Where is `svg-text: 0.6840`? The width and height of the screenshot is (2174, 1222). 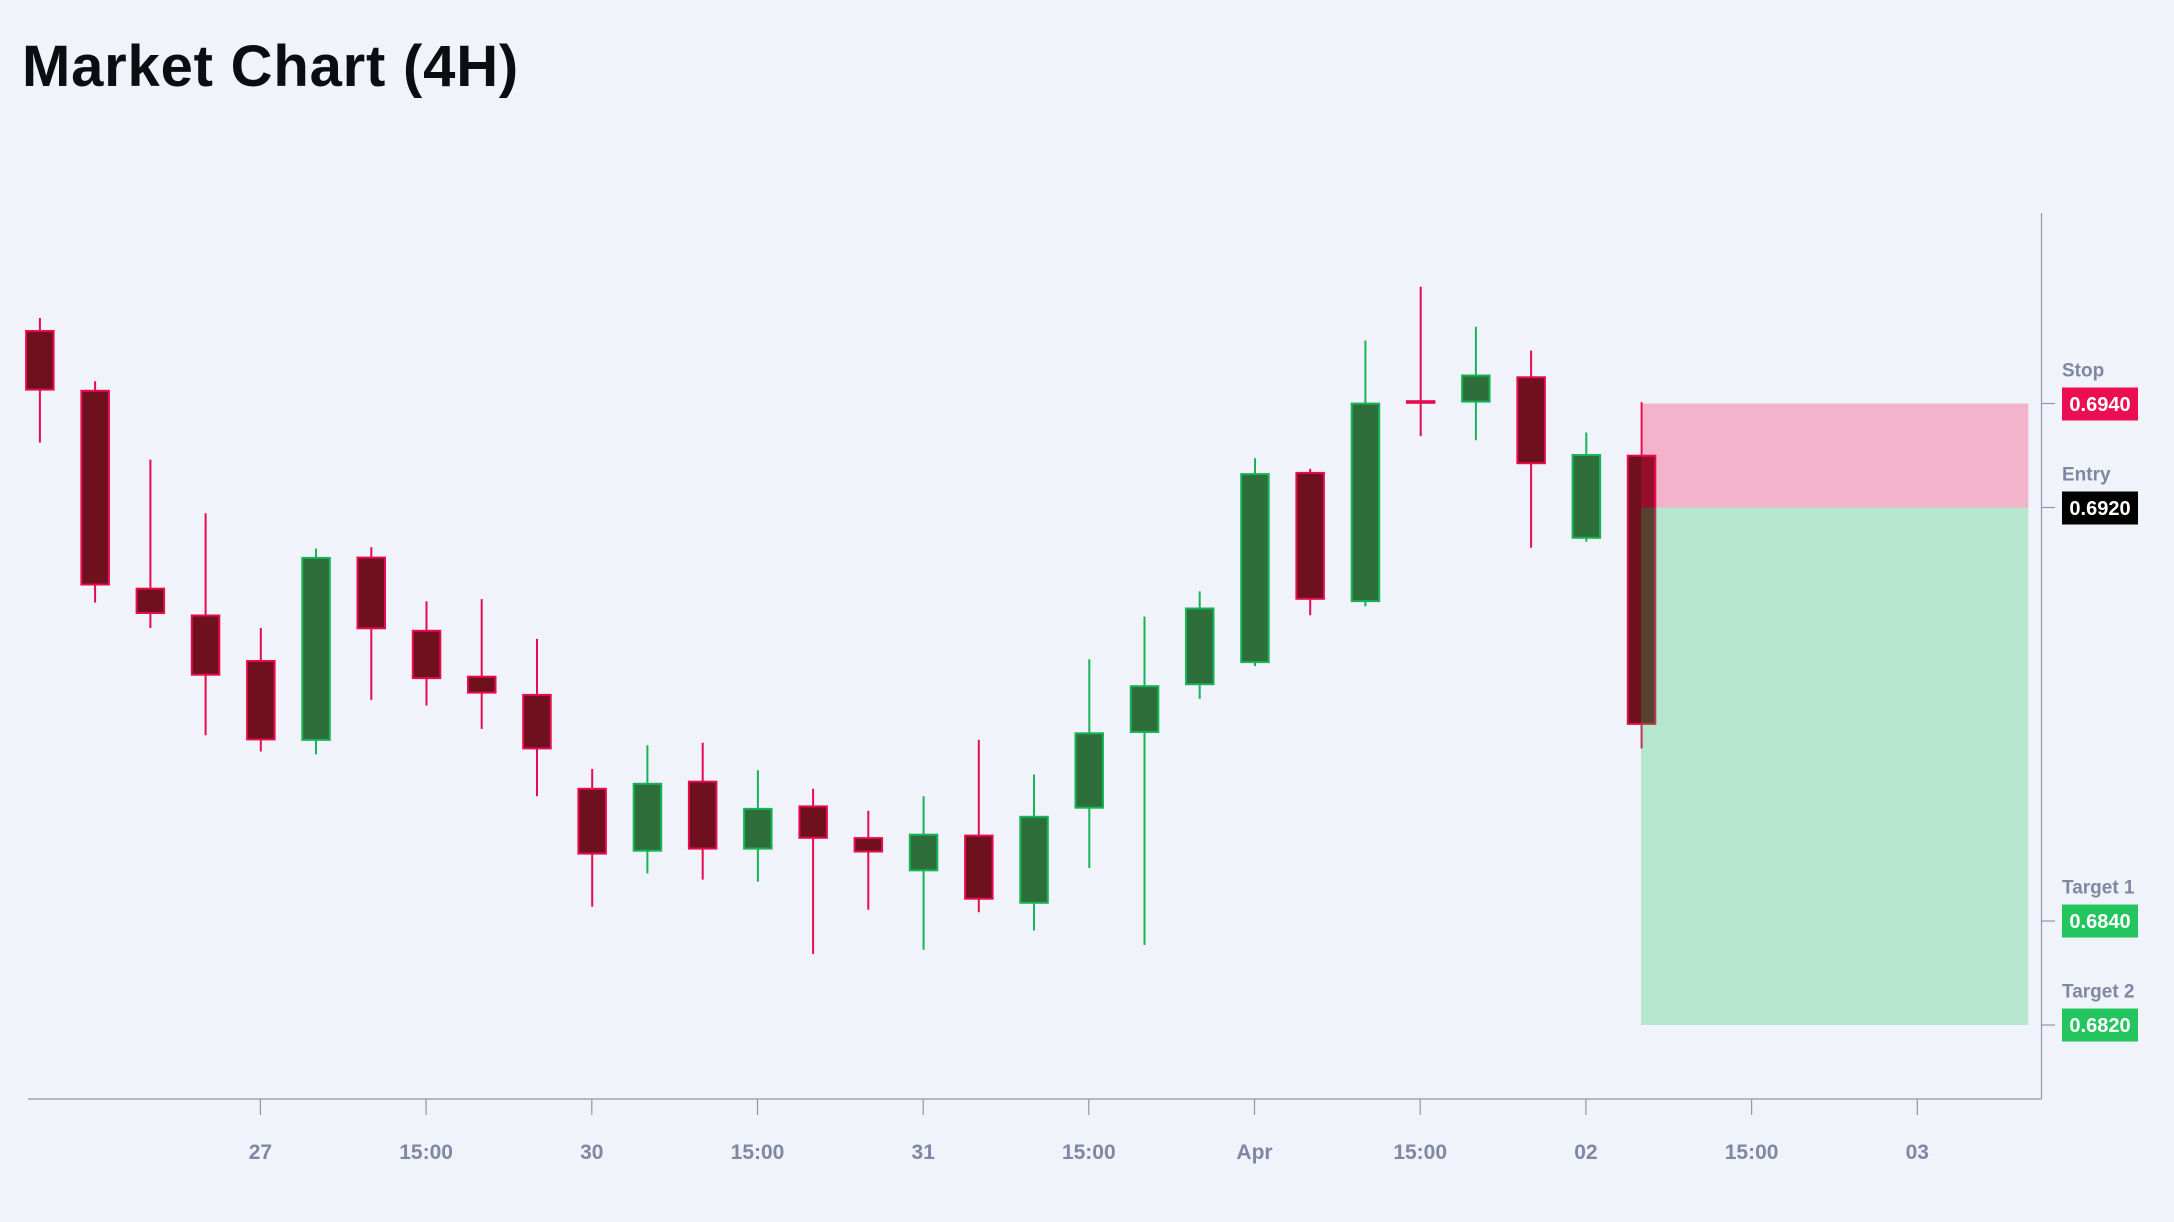 svg-text: 0.6840 is located at coordinates (2099, 922).